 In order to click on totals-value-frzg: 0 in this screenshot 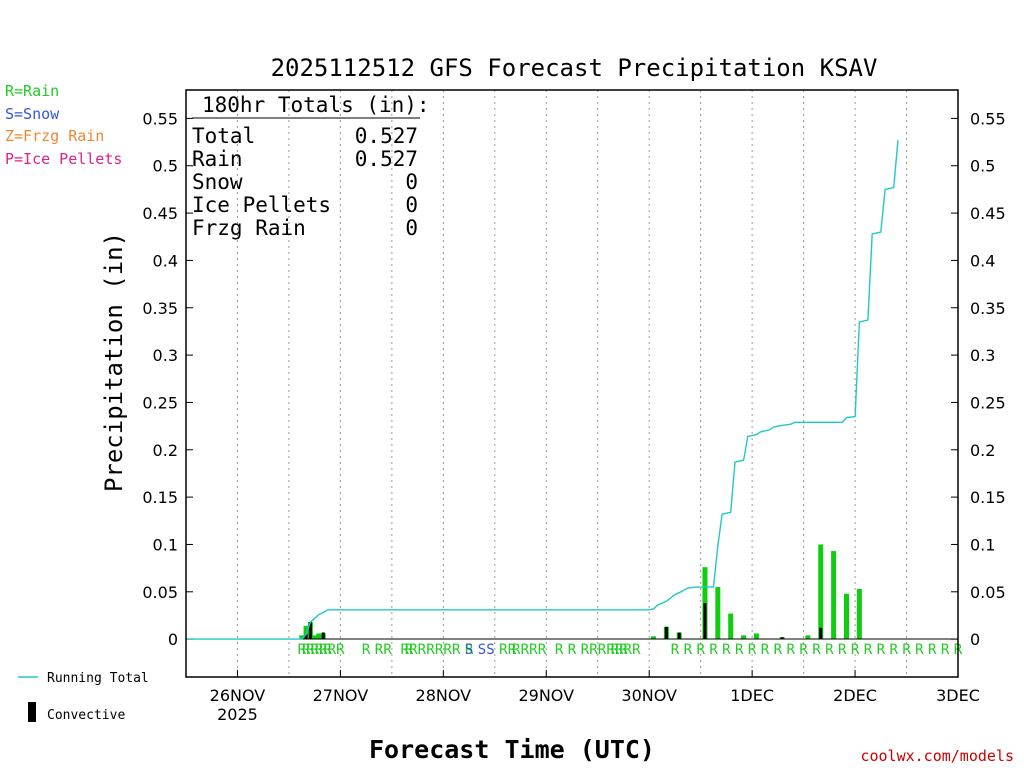, I will do `click(411, 228)`.